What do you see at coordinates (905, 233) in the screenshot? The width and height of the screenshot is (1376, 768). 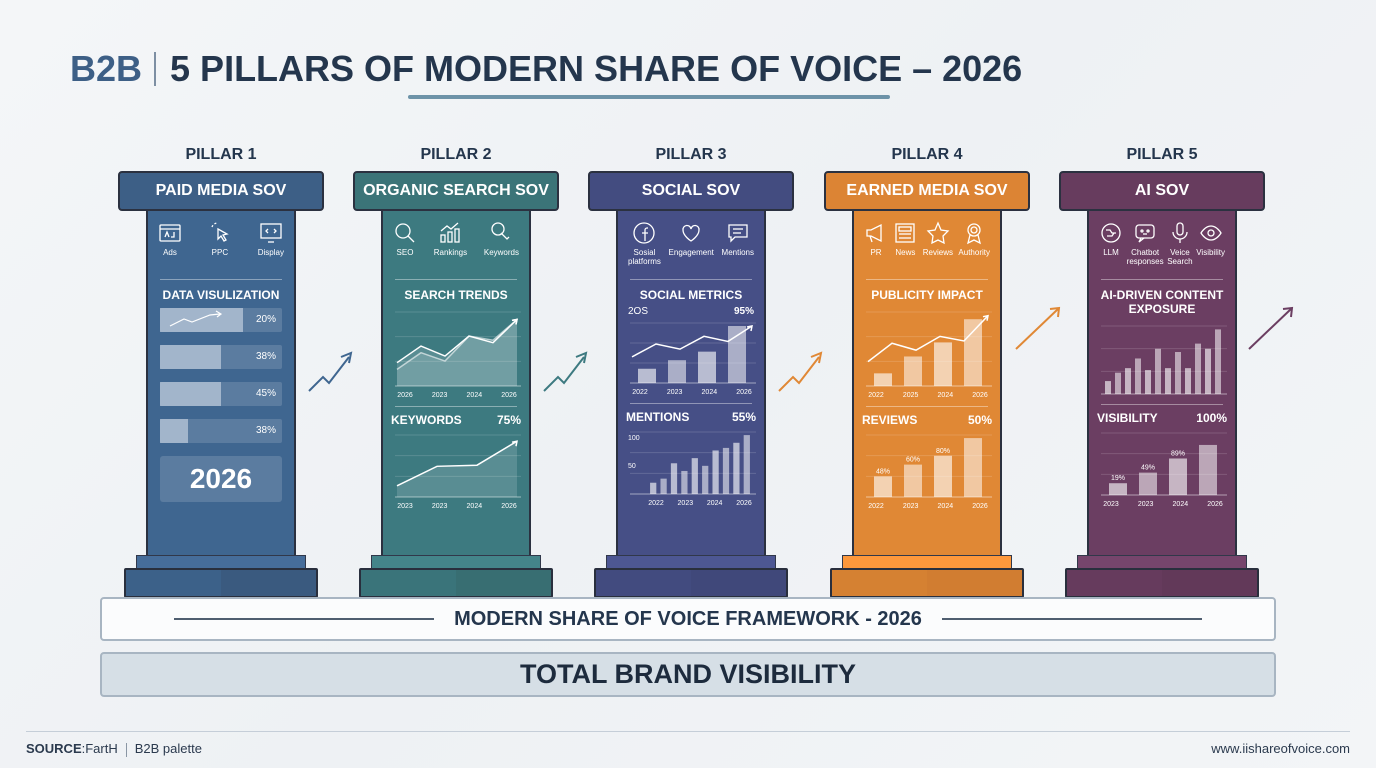 I see `newspaper-icon` at bounding box center [905, 233].